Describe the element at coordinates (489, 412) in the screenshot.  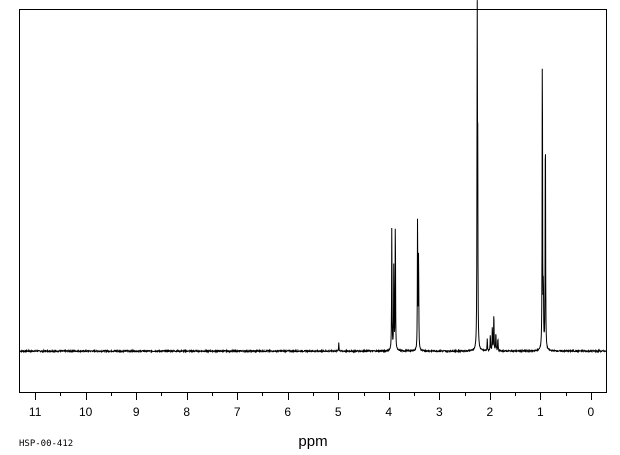
I see `x-tick-label: 2` at that location.